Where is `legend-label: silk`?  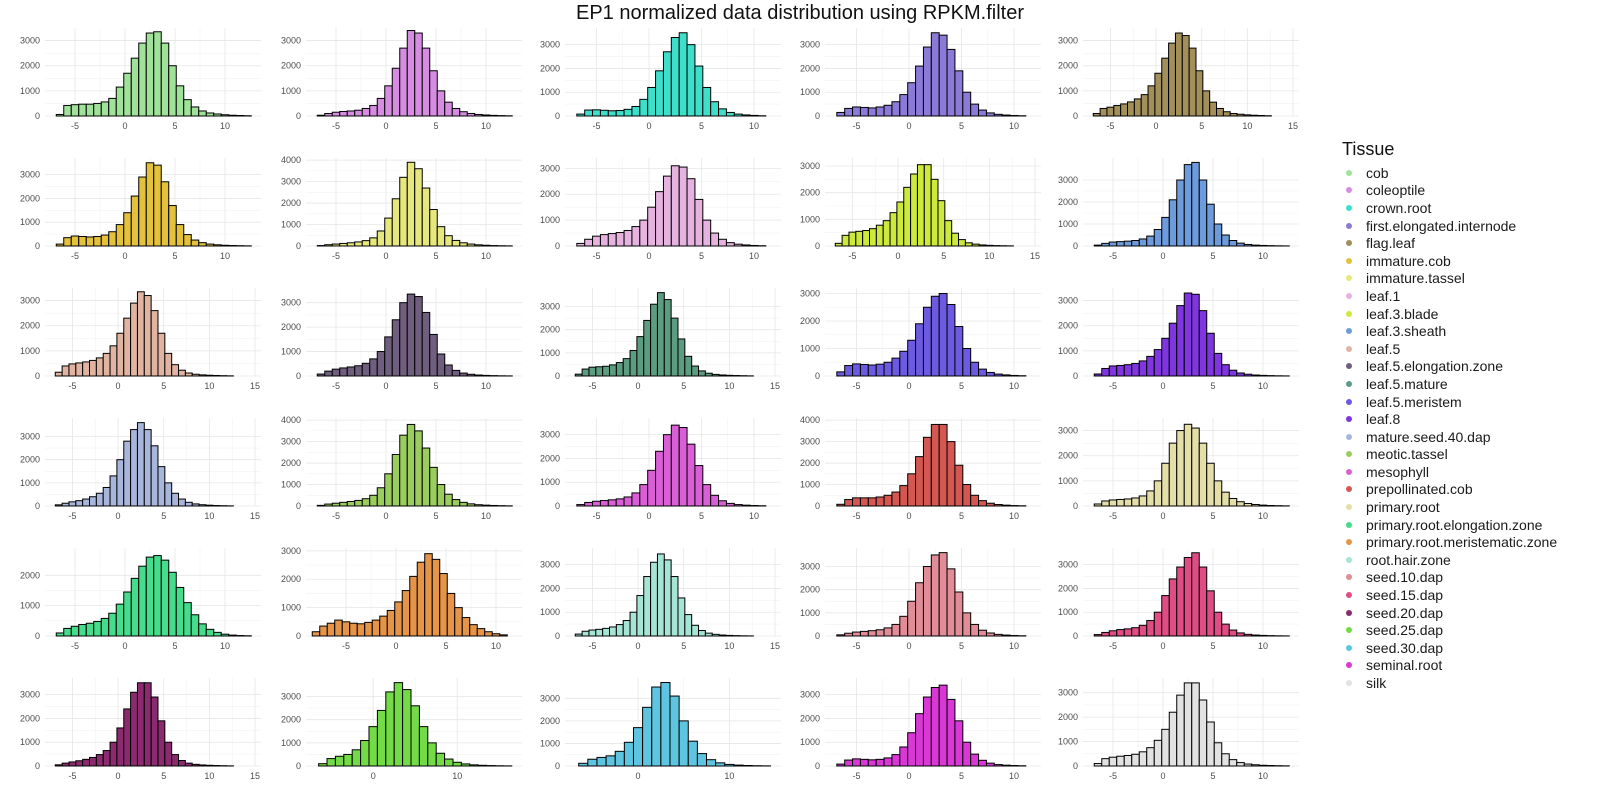 legend-label: silk is located at coordinates (1376, 683).